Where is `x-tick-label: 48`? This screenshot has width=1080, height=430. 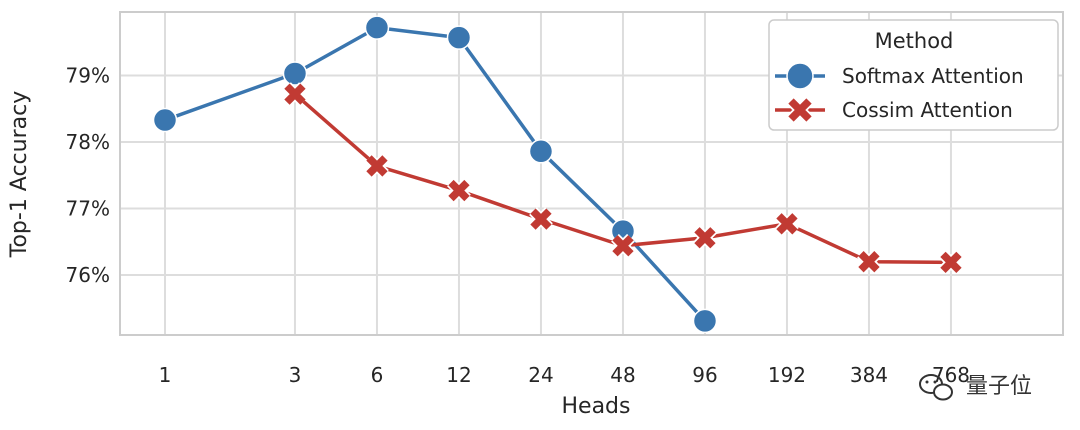 x-tick-label: 48 is located at coordinates (622, 375).